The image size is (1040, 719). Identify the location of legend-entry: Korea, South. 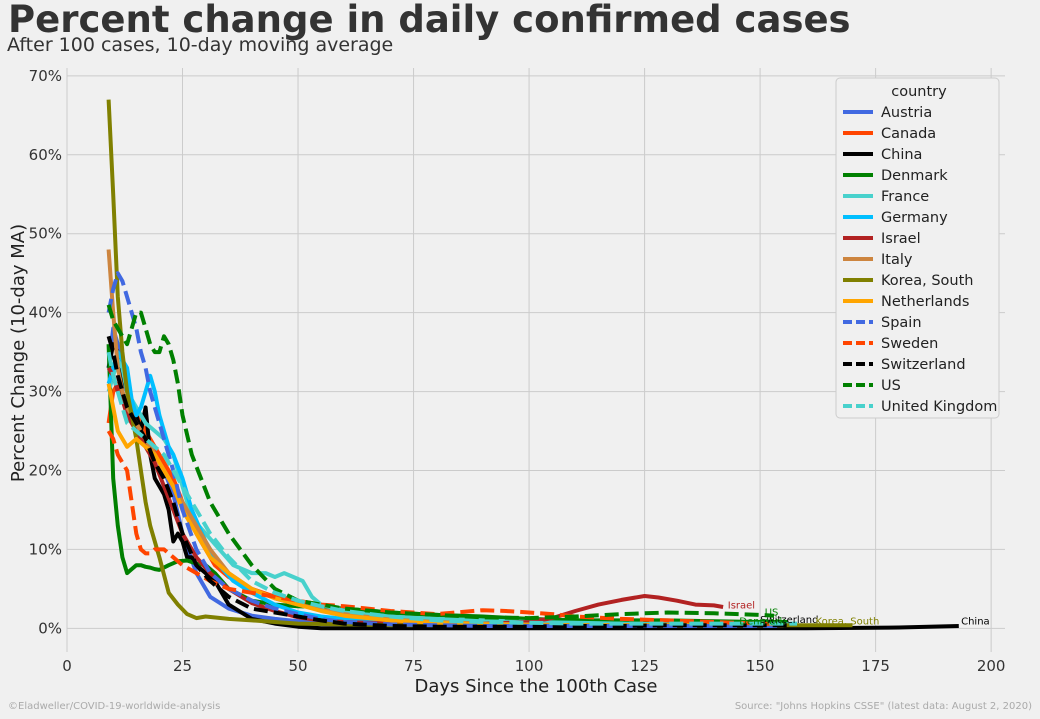
(927, 281).